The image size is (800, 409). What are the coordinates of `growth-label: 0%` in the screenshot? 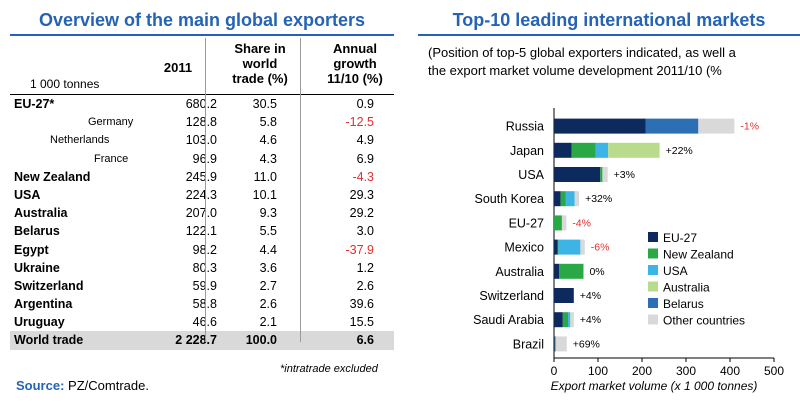 It's located at (596, 272).